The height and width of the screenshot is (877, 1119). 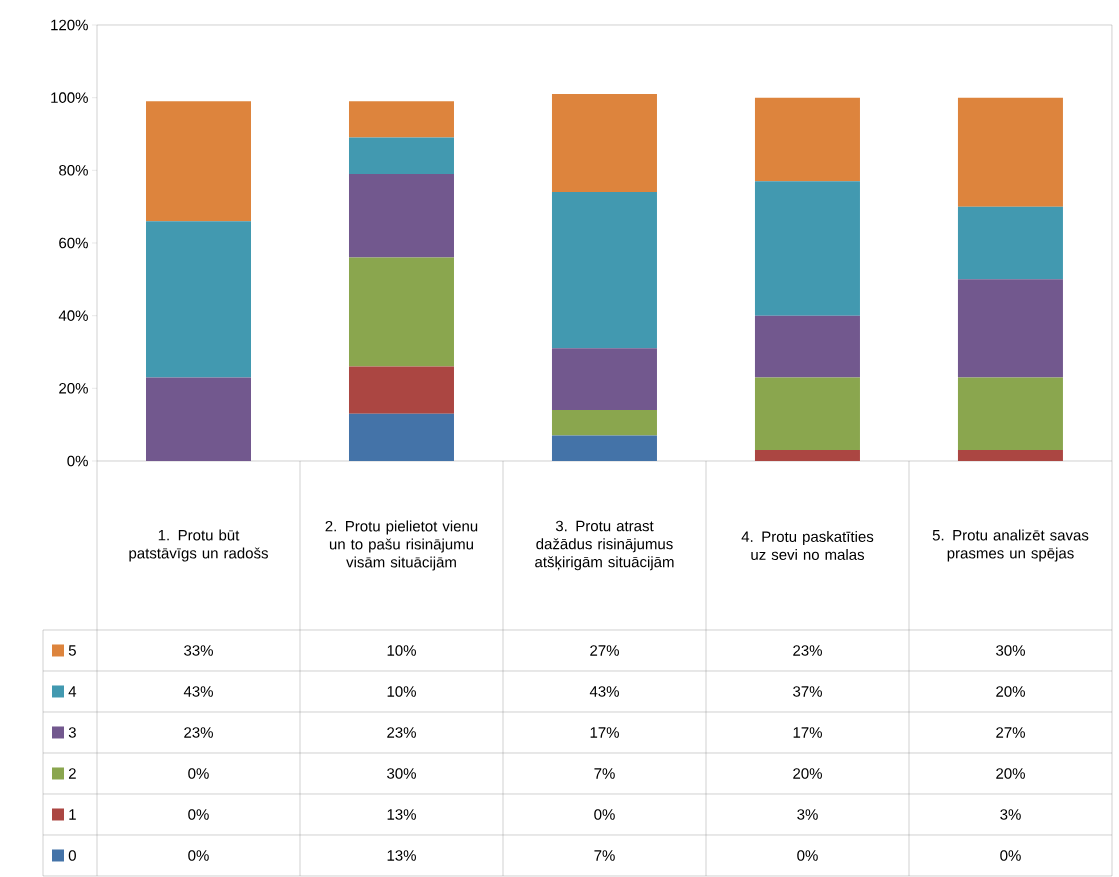 I want to click on data-label: 37%, so click(x=807, y=691).